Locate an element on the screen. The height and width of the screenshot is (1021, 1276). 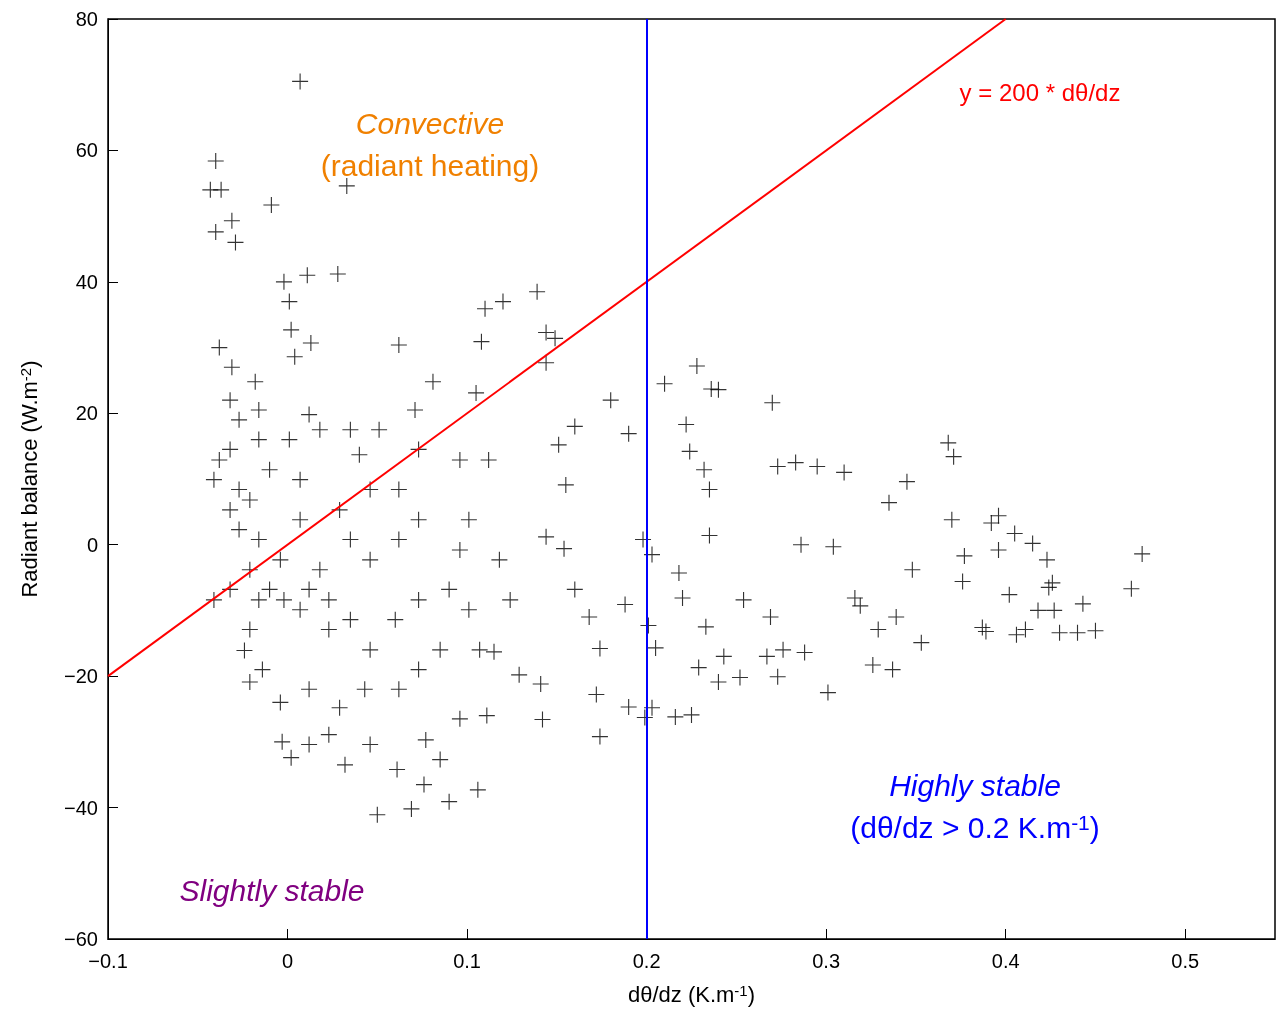
y-tick-label: 80 is located at coordinates (86, 19).